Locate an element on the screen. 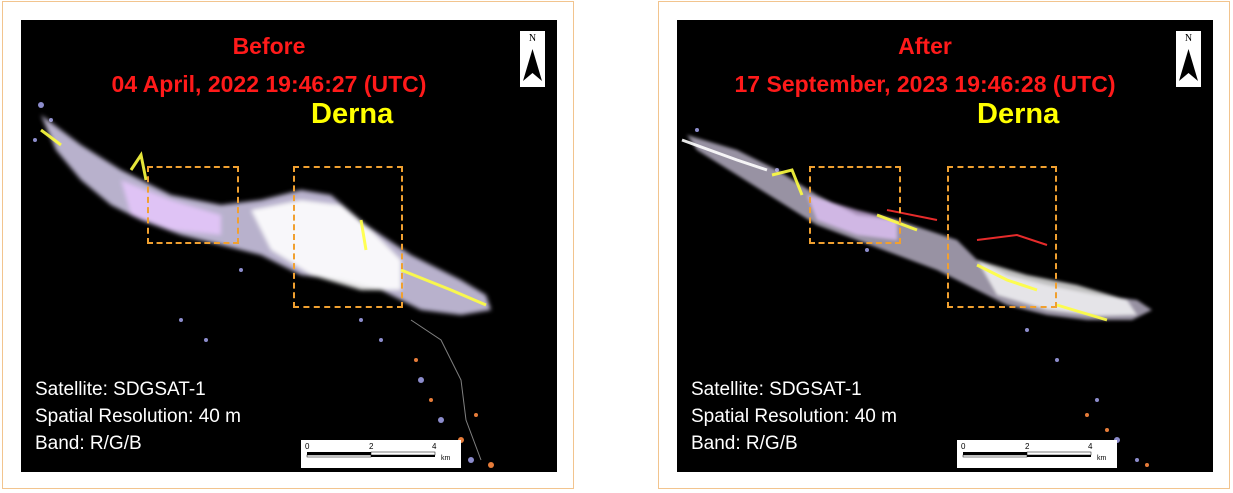 This screenshot has height=493, width=1233. before-north-arrow-icon: N is located at coordinates (532, 59).